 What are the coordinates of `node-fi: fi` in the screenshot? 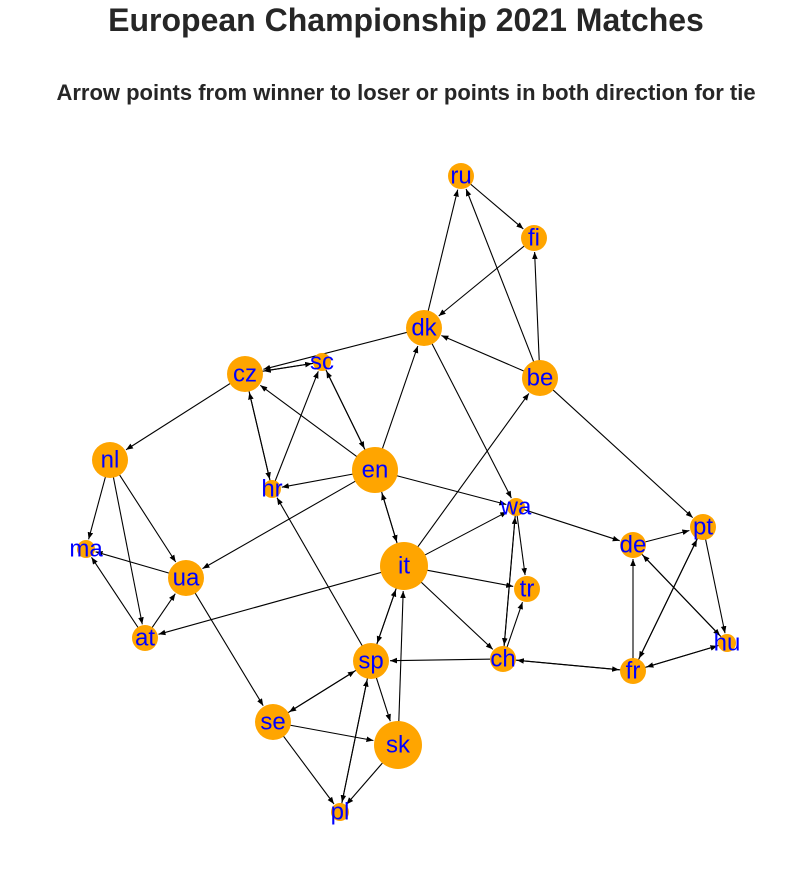 It's located at (534, 238).